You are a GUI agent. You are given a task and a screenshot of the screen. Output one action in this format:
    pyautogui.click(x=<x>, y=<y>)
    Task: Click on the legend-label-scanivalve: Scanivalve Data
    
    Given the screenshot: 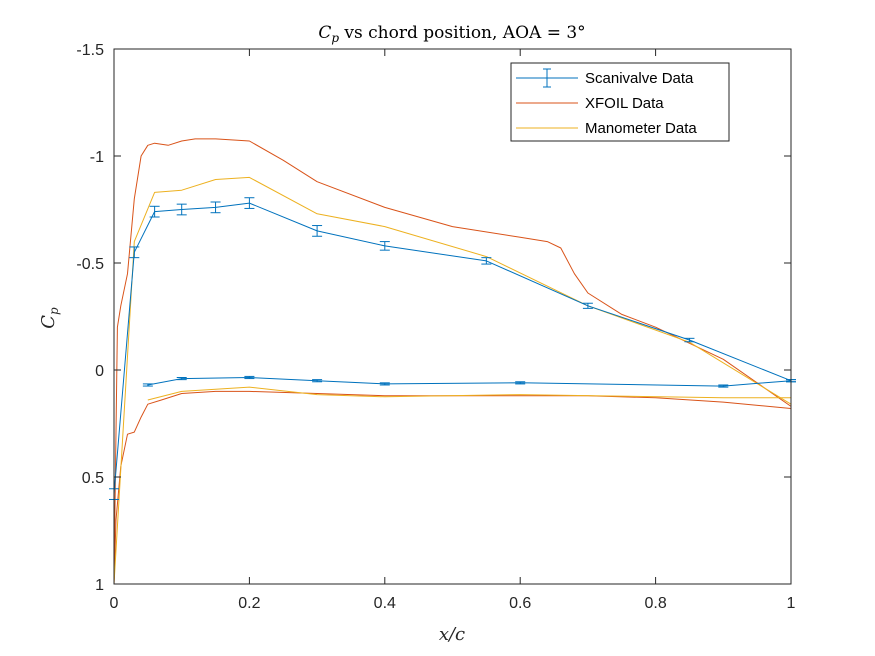 What is the action you would take?
    pyautogui.click(x=639, y=78)
    